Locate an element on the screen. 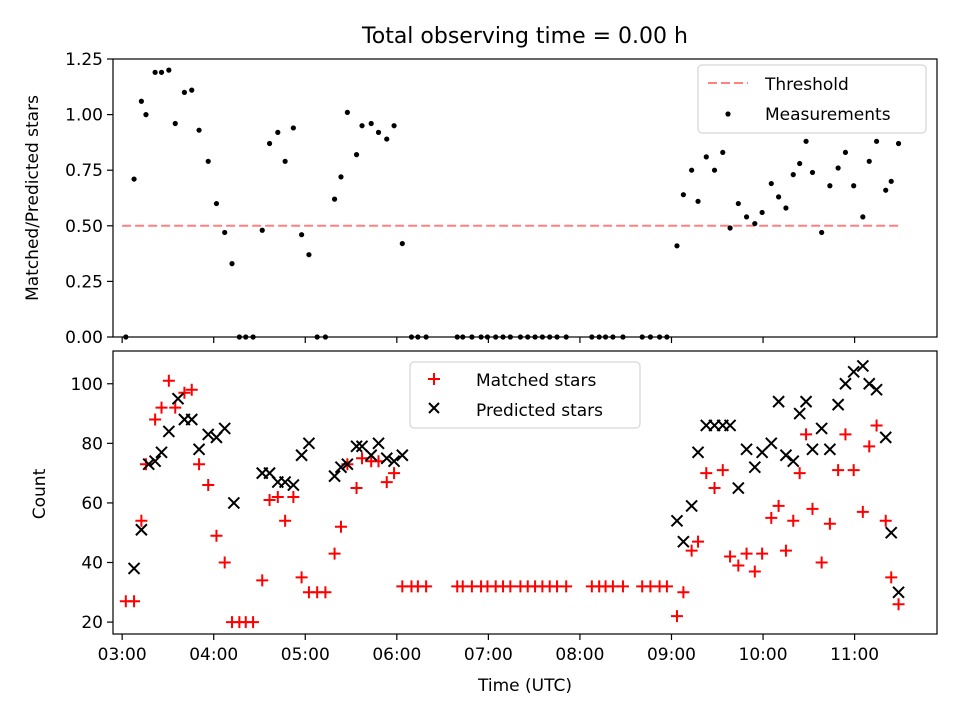  legend-matched-swatch is located at coordinates (434, 379).